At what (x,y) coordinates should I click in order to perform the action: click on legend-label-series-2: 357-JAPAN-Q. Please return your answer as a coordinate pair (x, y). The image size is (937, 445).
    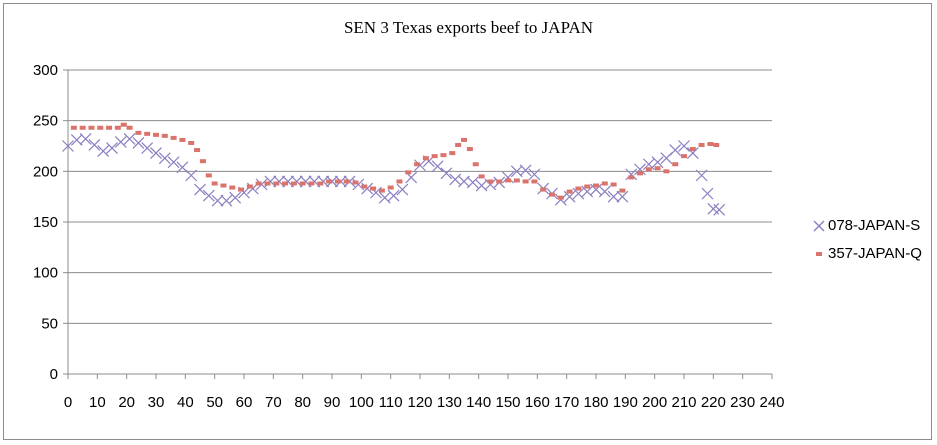
    Looking at the image, I should click on (875, 253).